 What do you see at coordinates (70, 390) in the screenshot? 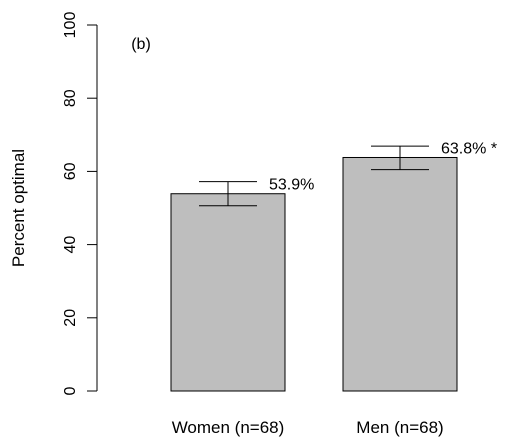
I see `y-tick-label: 0` at bounding box center [70, 390].